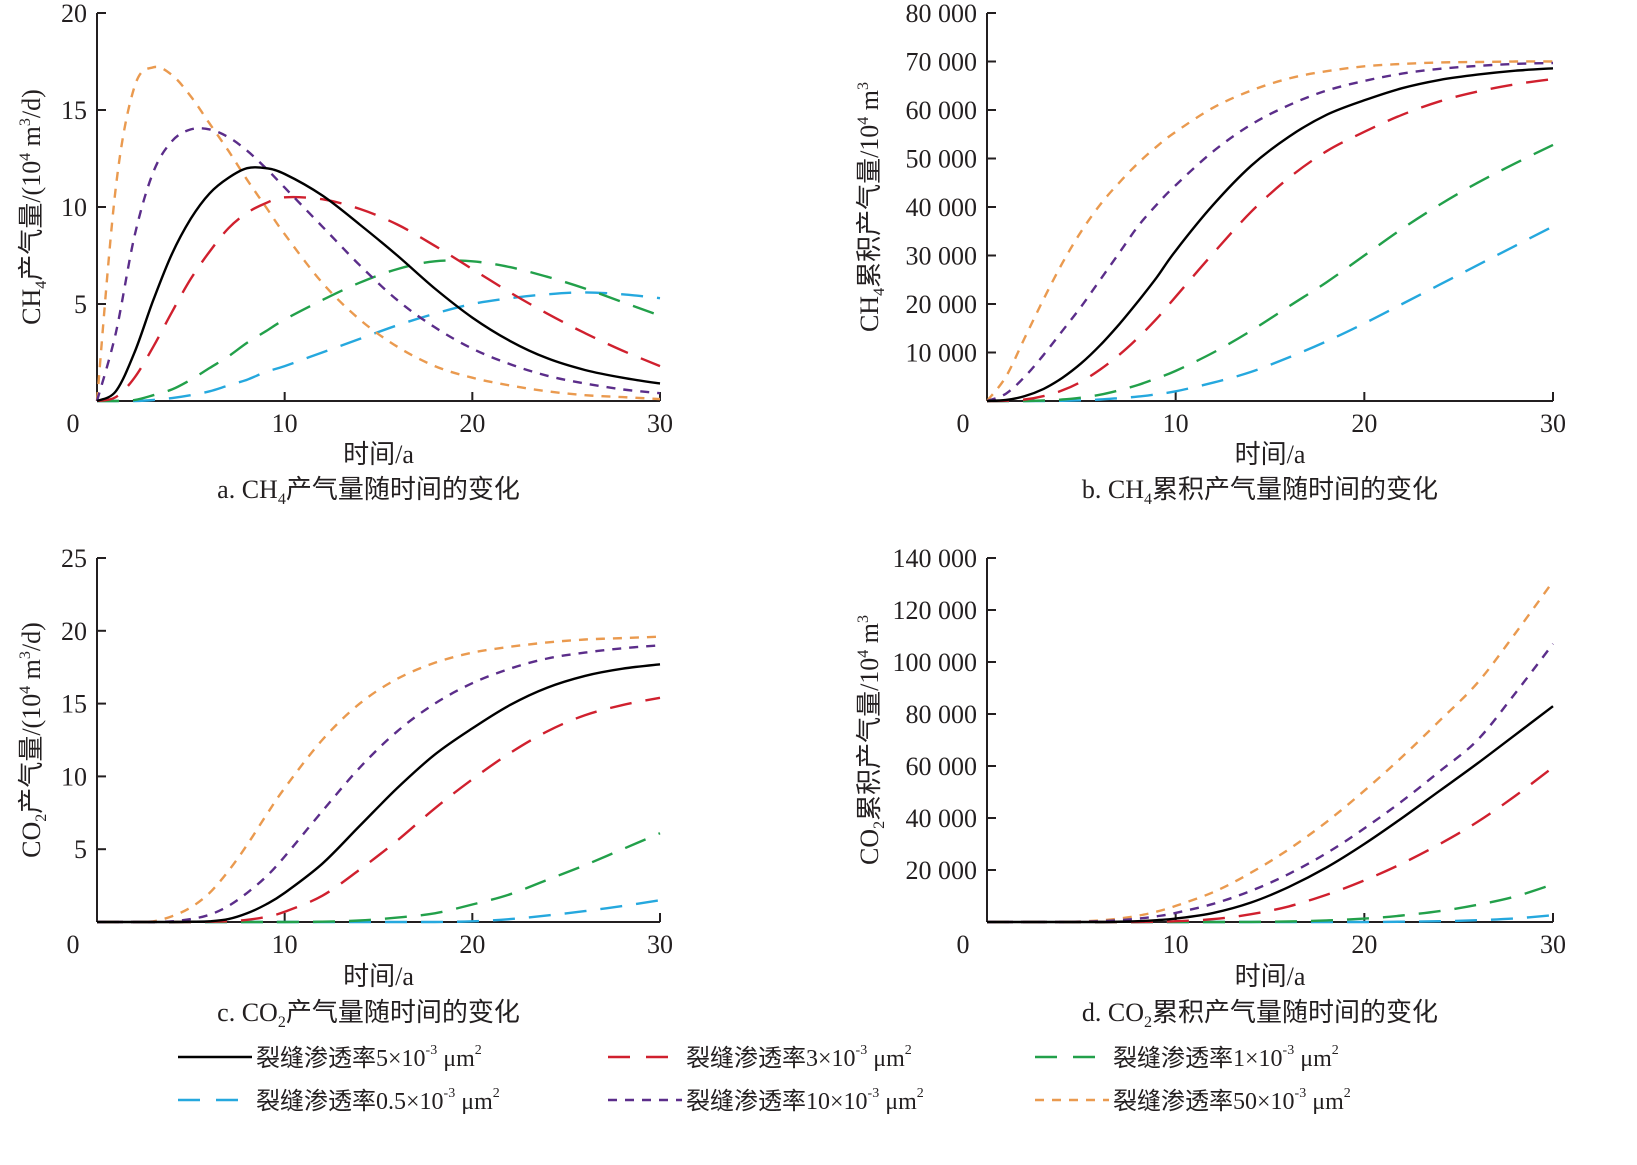 This screenshot has width=1637, height=1165. What do you see at coordinates (1260, 491) in the screenshot?
I see `panel-caption: b. CH4累积产气量随时间的变化` at bounding box center [1260, 491].